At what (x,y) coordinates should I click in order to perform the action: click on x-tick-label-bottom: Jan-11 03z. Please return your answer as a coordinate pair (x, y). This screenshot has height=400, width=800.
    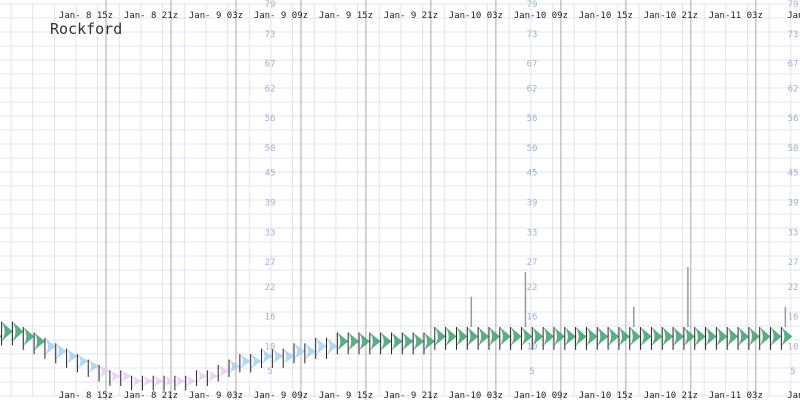
    Looking at the image, I should click on (736, 395).